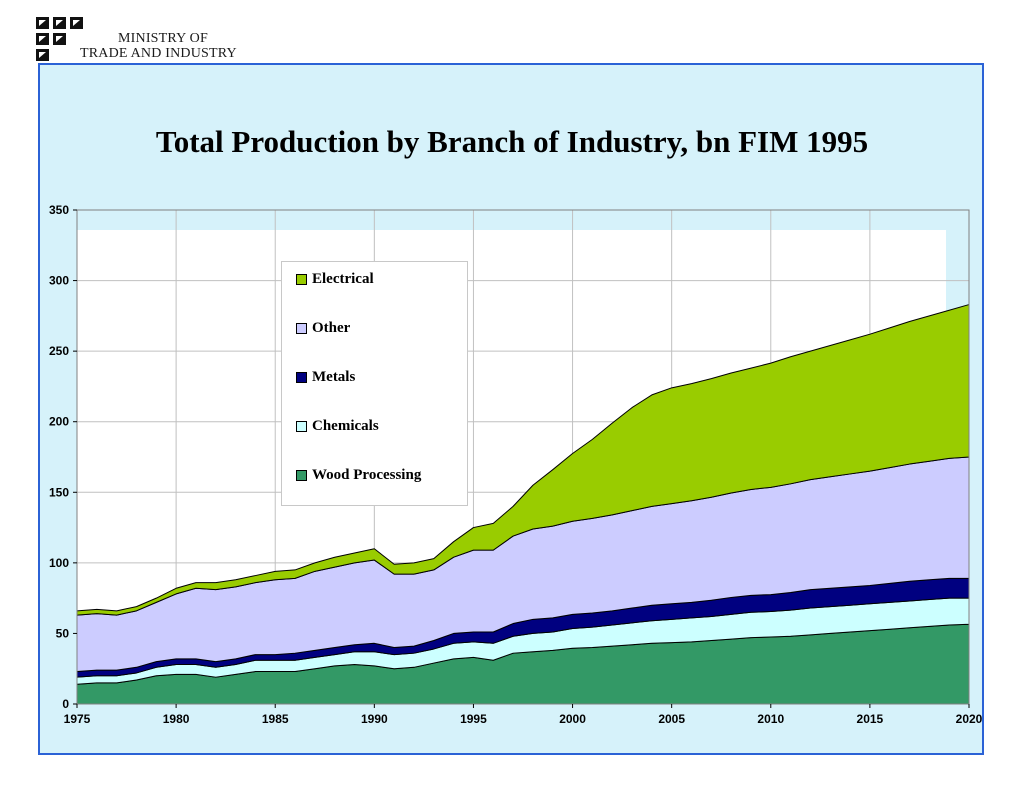  Describe the element at coordinates (59, 351) in the screenshot. I see `y-tick-label: 250` at that location.